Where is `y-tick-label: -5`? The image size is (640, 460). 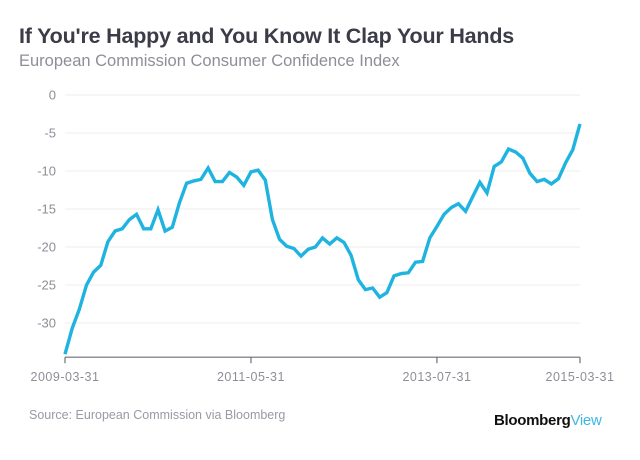
y-tick-label: -5 is located at coordinates (50, 133).